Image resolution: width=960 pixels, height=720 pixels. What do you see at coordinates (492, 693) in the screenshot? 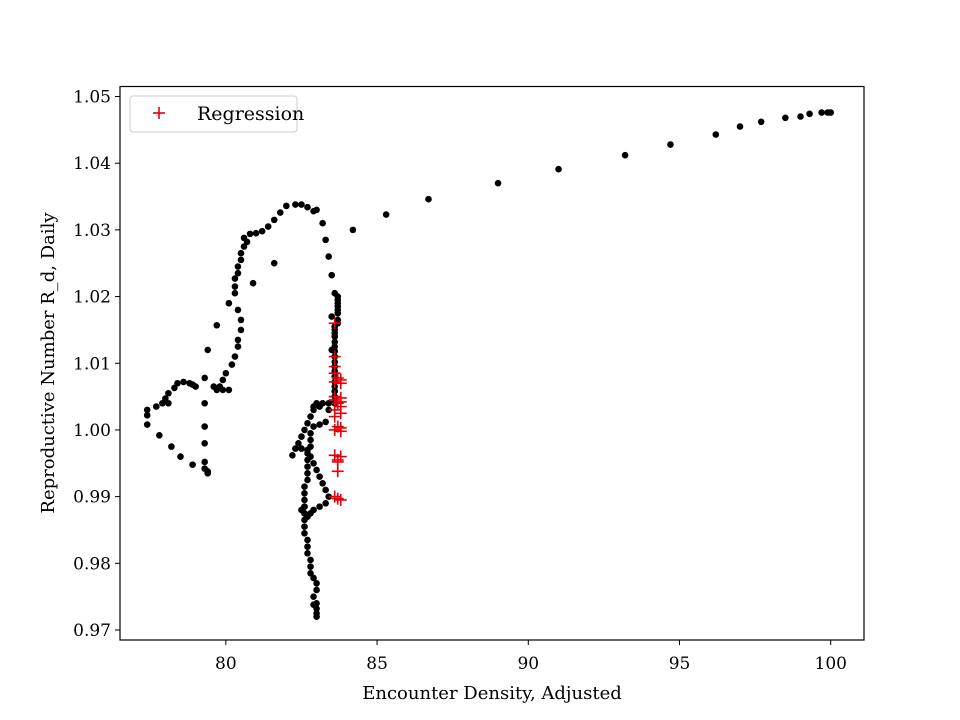
I see `x-axis-label: Encounter Density, Adjusted` at bounding box center [492, 693].